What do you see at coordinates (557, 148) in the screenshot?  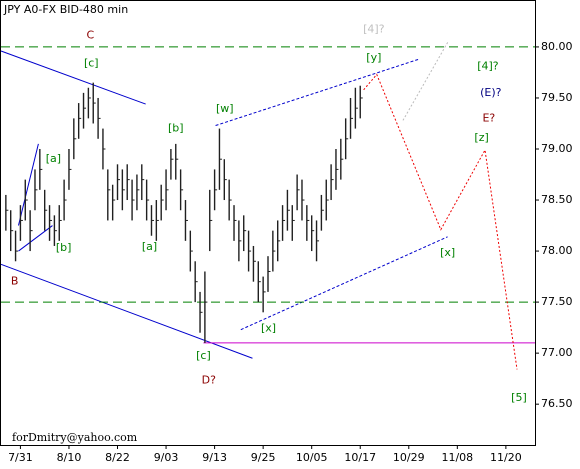 I see `y-tick-label: 79.00` at bounding box center [557, 148].